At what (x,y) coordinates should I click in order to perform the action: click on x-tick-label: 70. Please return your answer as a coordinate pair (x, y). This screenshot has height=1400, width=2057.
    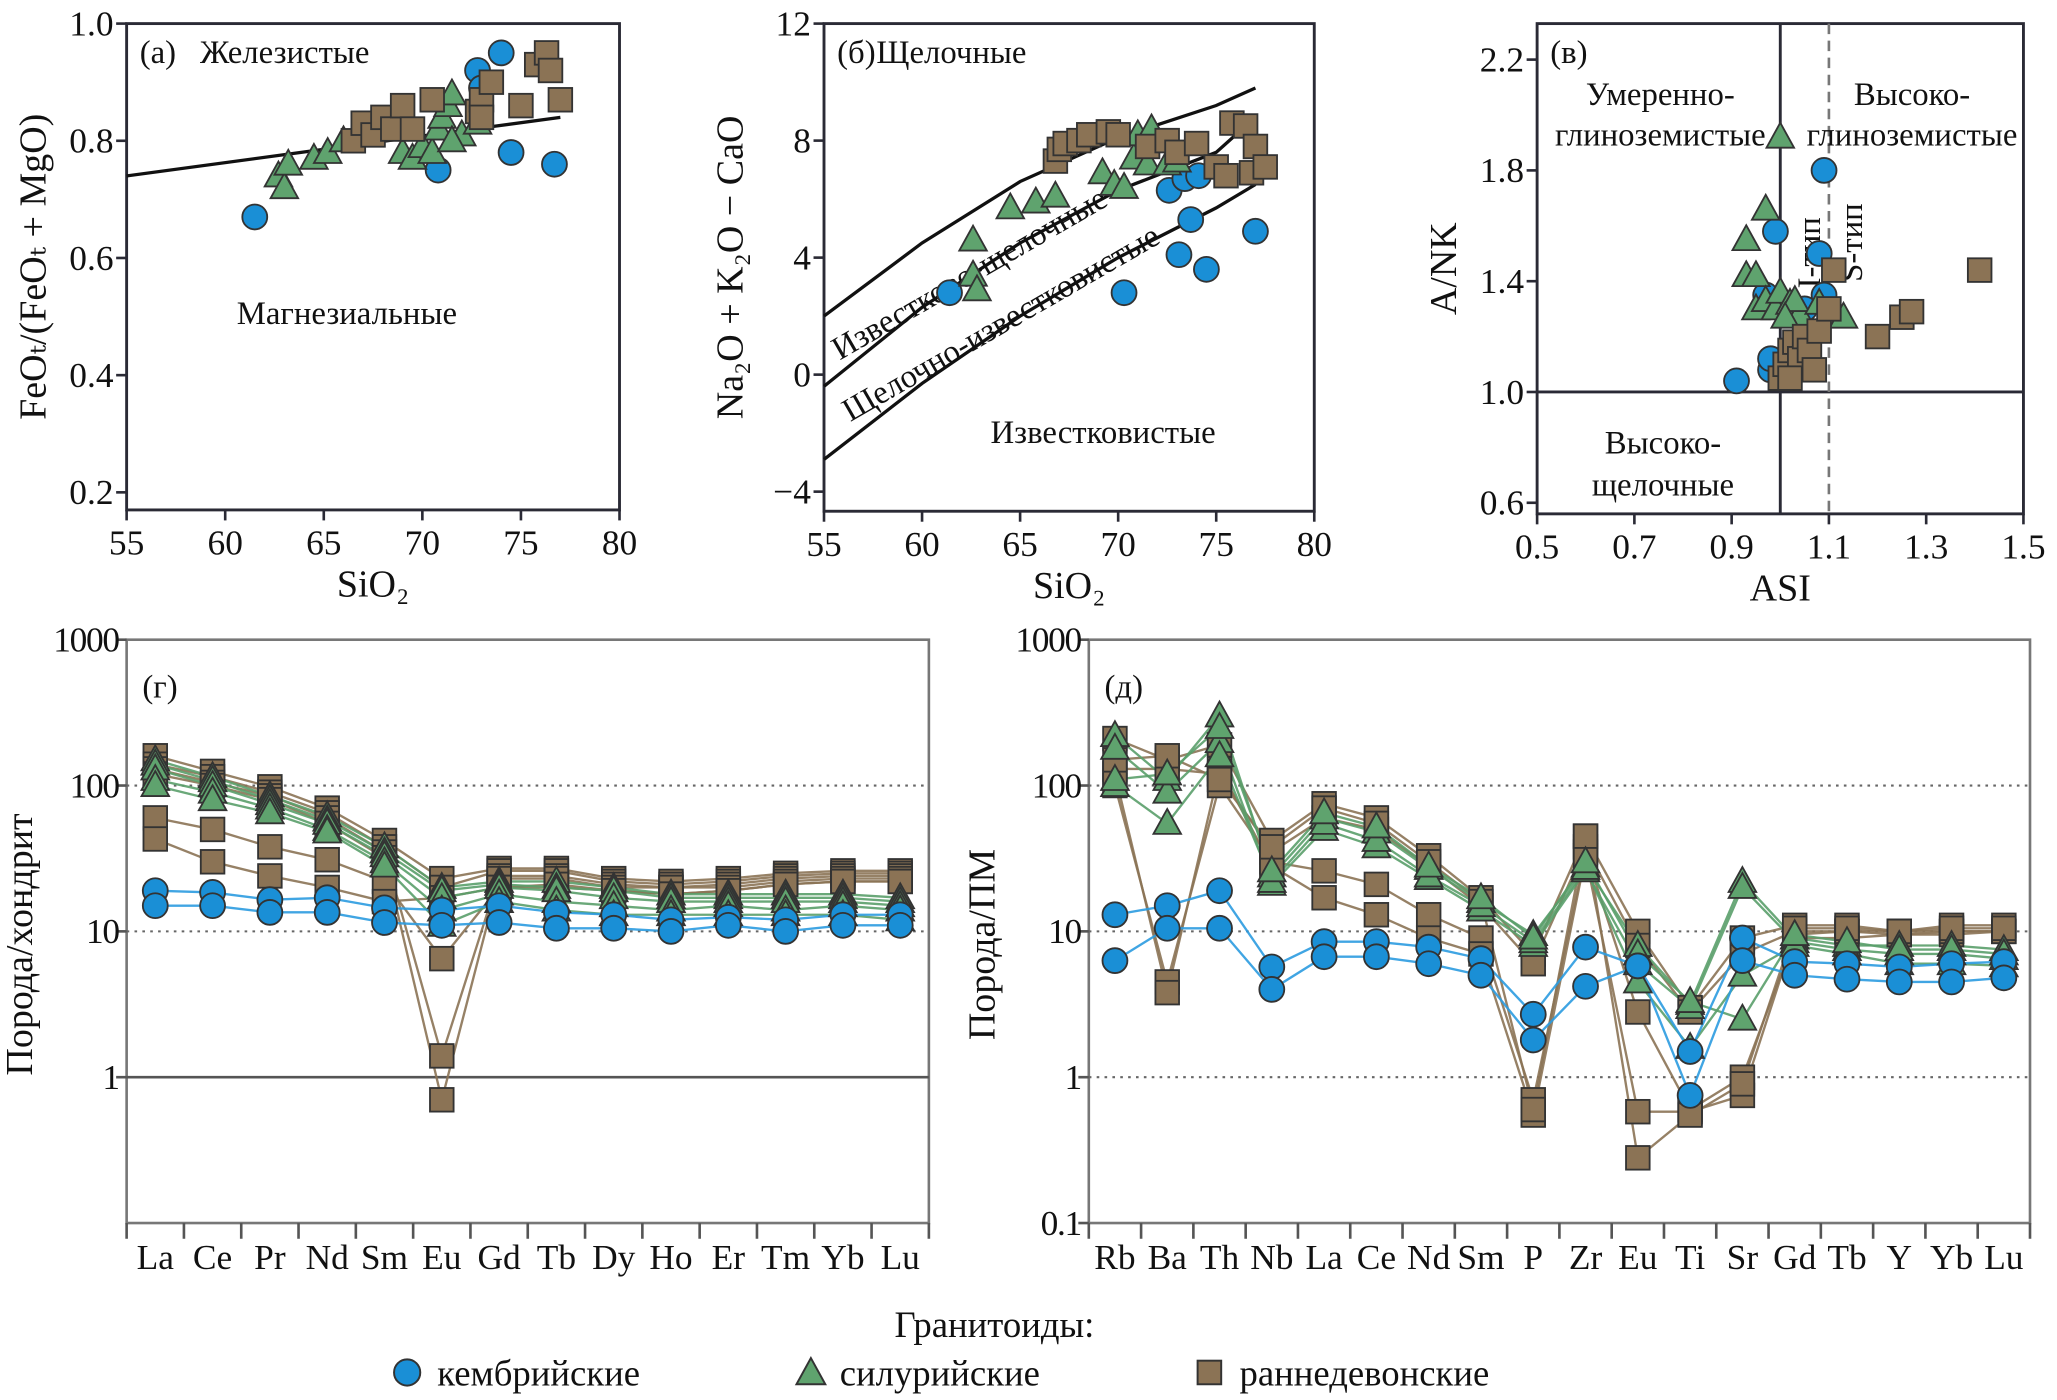
    Looking at the image, I should click on (422, 542).